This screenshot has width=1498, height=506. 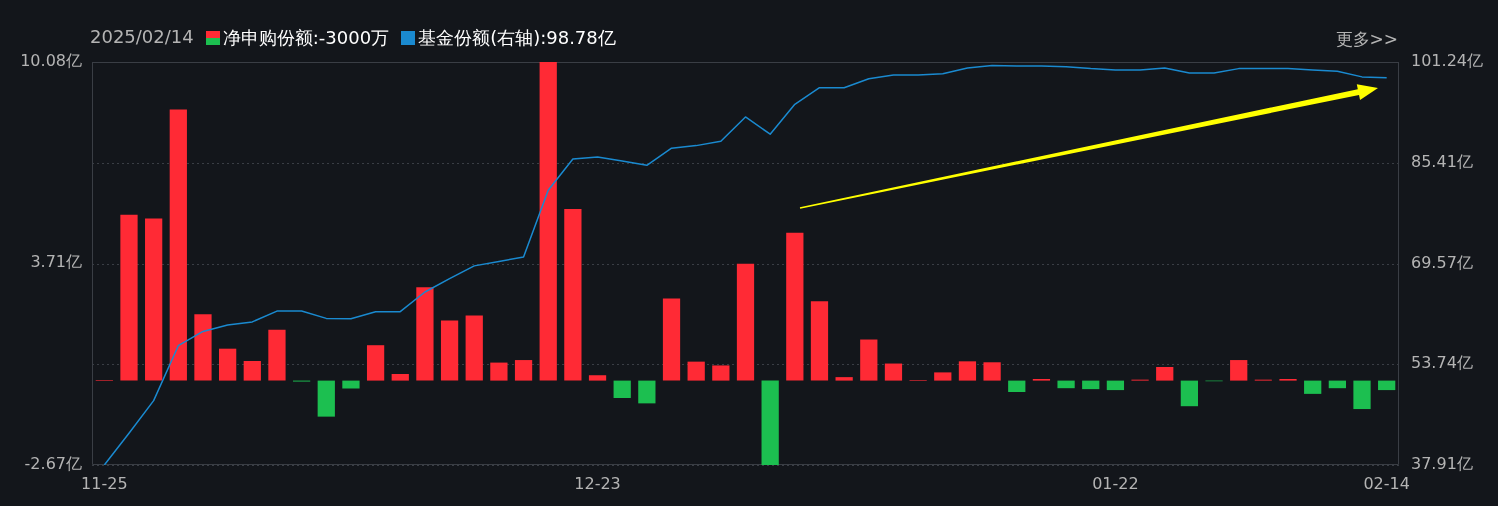 I want to click on y2-tick-label: 85.41亿, so click(x=1442, y=161).